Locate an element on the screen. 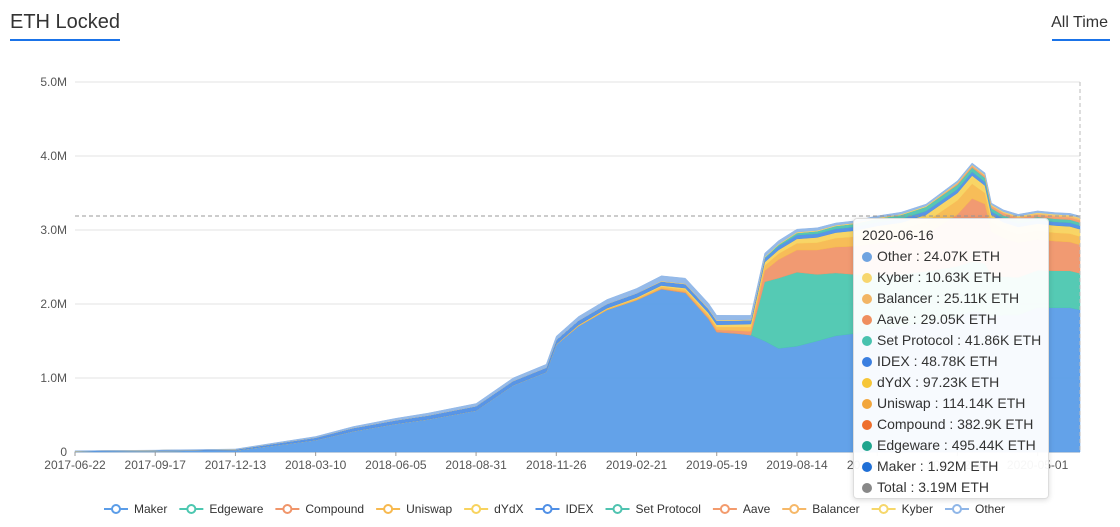 Image resolution: width=1120 pixels, height=527 pixels. tooltip-row: Maker : 1.92M ETH is located at coordinates (951, 466).